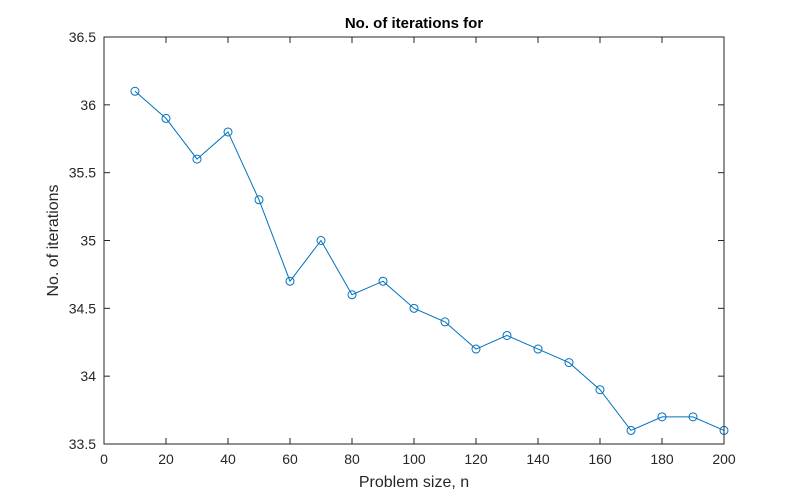 The width and height of the screenshot is (800, 500). I want to click on x-tick-label: 140, so click(538, 459).